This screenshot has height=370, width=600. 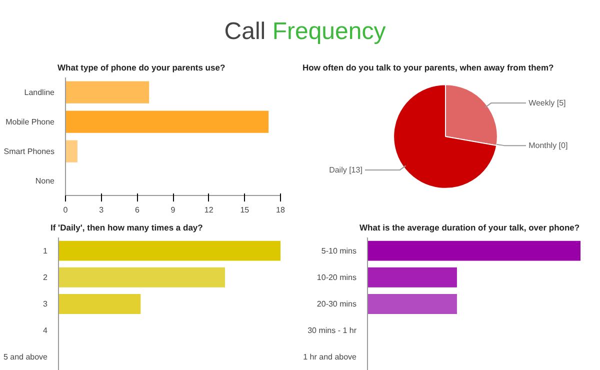 I want to click on chart-title: What is the average duration of your talk, over phone?, so click(x=470, y=227).